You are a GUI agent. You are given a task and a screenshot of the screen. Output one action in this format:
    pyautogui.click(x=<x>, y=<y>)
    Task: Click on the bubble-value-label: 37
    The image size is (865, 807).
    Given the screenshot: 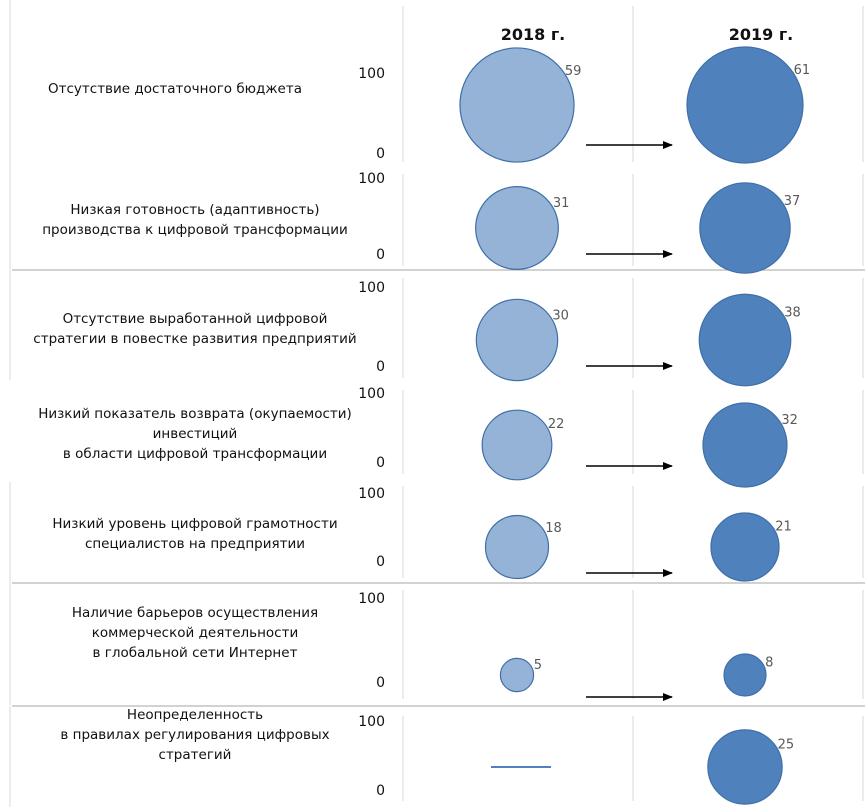 What is the action you would take?
    pyautogui.click(x=792, y=201)
    